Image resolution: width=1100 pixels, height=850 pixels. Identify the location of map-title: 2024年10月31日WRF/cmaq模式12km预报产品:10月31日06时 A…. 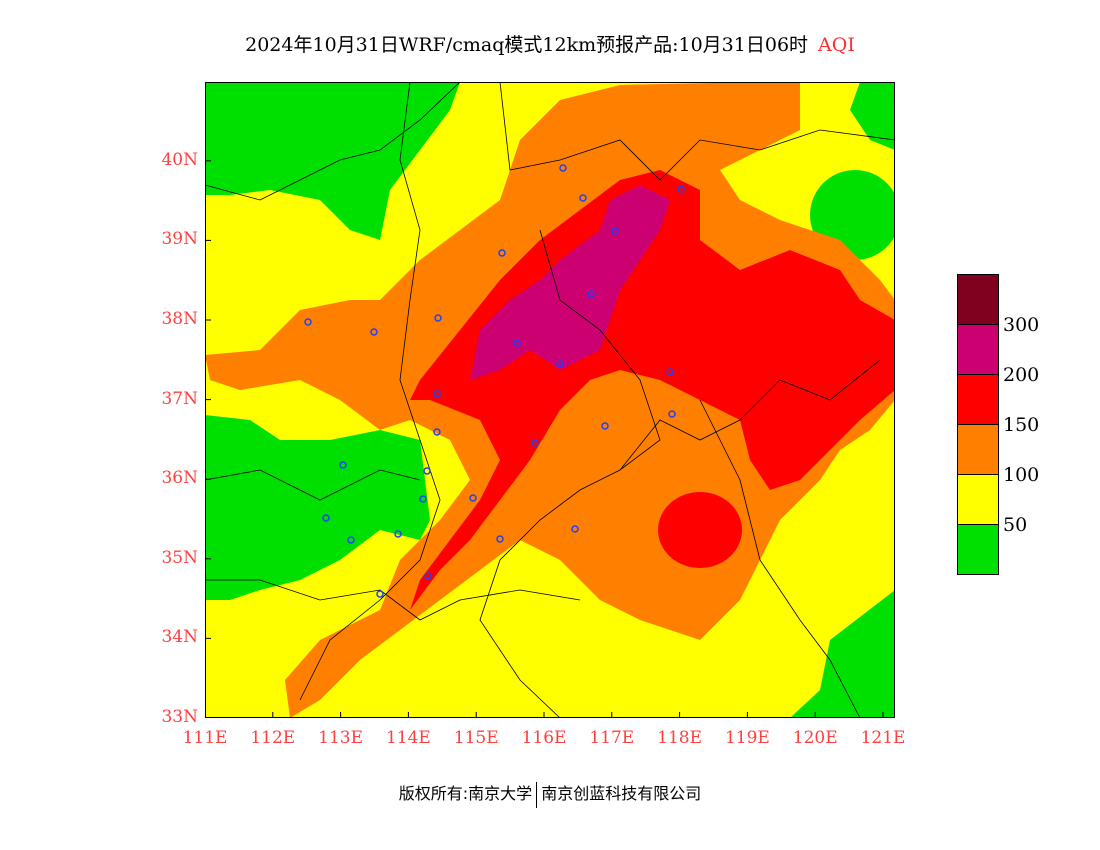
(550, 43).